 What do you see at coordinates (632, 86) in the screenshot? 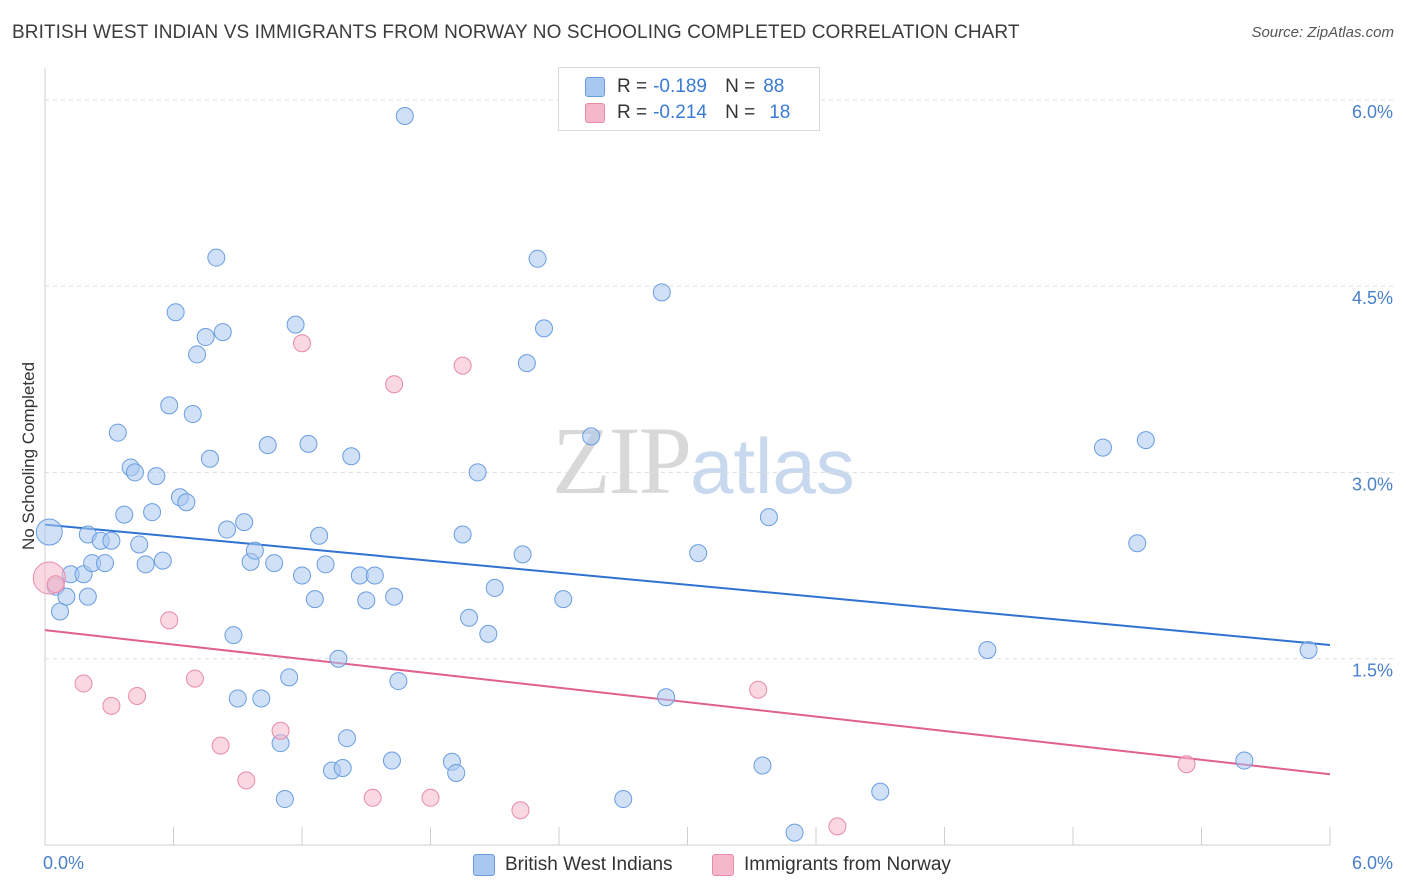
I see `legend-r-label: R =` at bounding box center [632, 86].